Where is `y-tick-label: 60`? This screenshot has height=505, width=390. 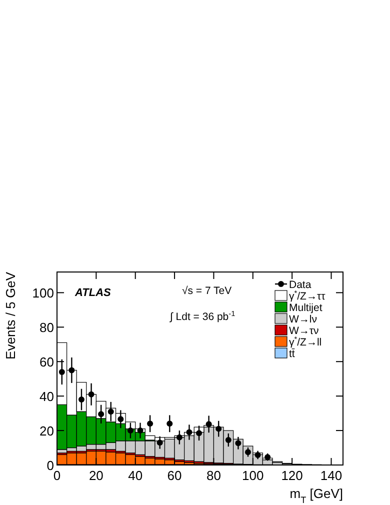 y-tick-label: 60 is located at coordinates (47, 362).